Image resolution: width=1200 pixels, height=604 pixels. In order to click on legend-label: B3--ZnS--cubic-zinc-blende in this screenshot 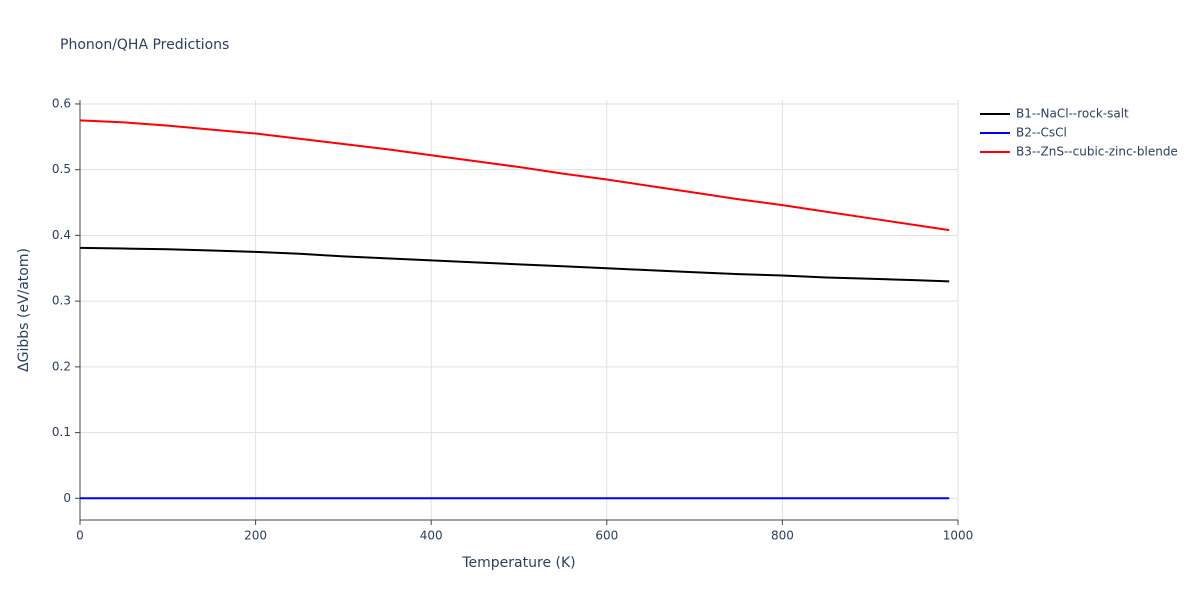, I will do `click(1097, 152)`.